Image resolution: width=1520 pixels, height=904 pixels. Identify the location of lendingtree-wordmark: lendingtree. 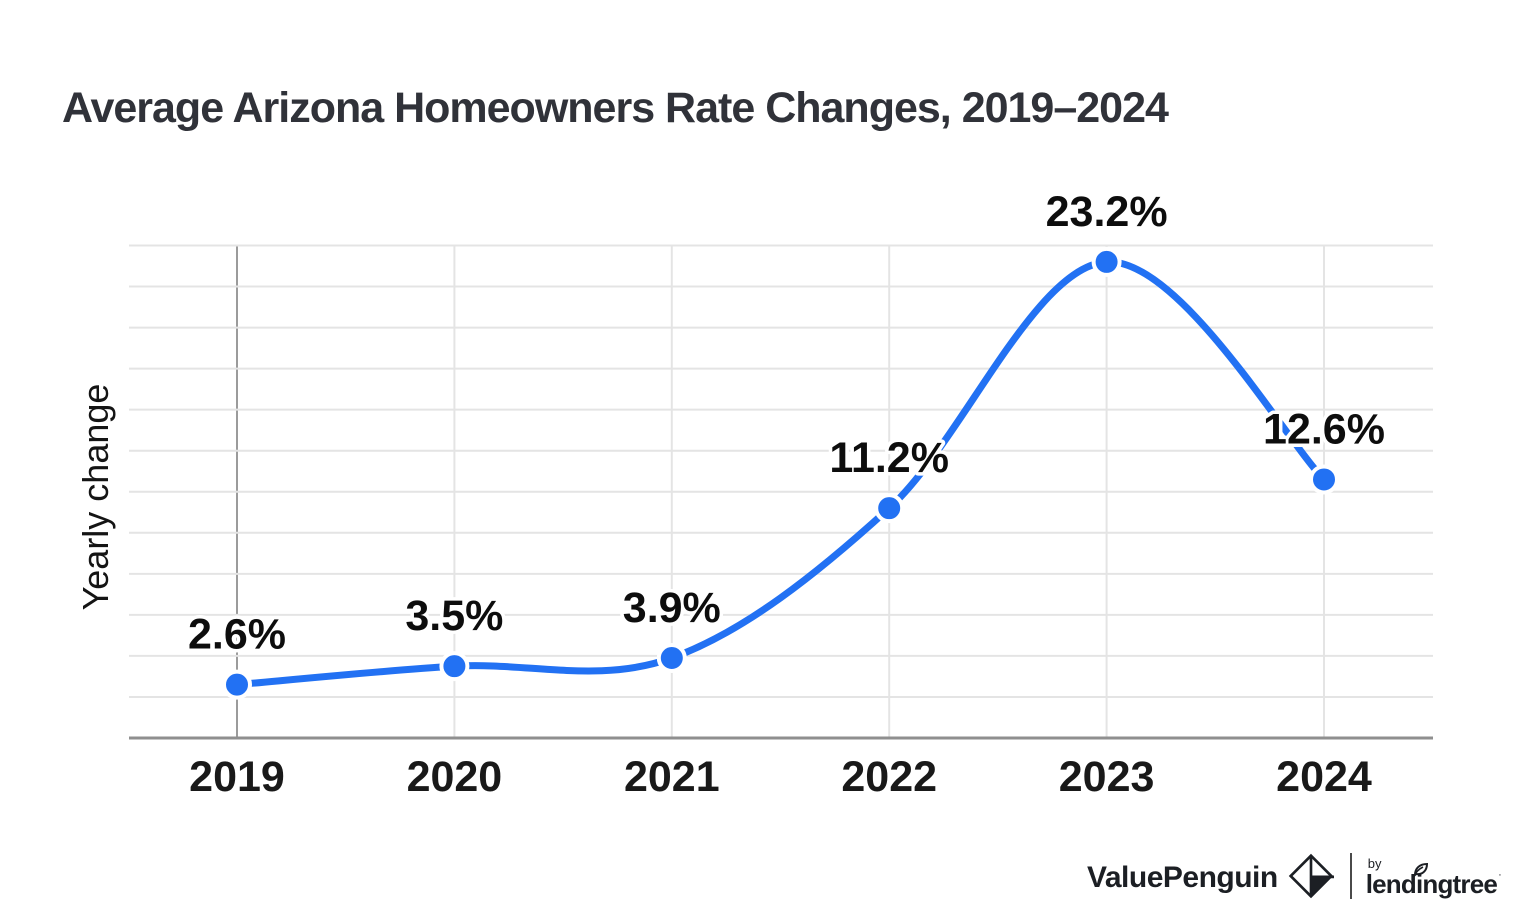
(1431, 883).